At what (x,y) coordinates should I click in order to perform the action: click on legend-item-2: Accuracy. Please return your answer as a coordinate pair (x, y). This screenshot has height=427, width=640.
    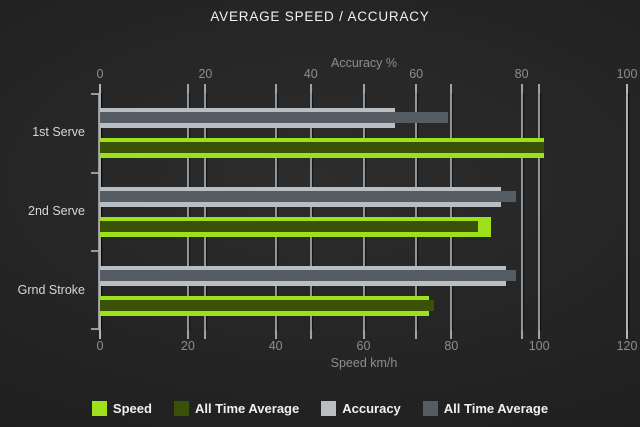
    Looking at the image, I should click on (361, 408).